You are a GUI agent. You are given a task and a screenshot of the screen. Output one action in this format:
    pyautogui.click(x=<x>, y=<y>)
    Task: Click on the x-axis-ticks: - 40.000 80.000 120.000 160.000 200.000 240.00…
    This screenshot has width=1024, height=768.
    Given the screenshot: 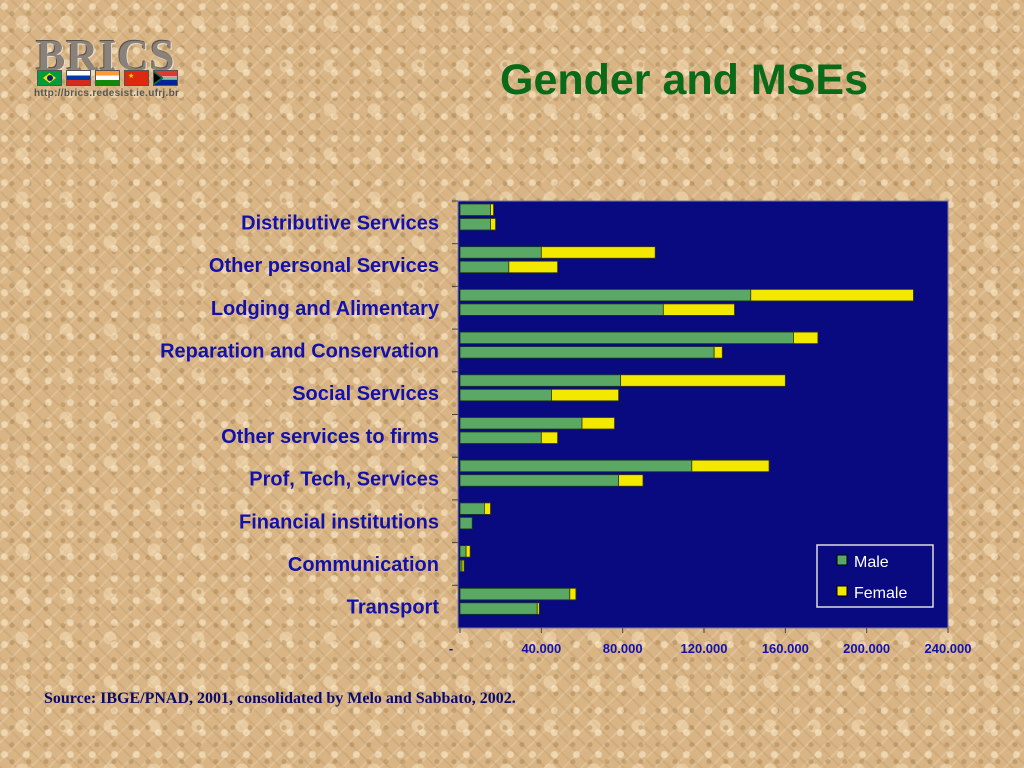 What is the action you would take?
    pyautogui.click(x=710, y=642)
    